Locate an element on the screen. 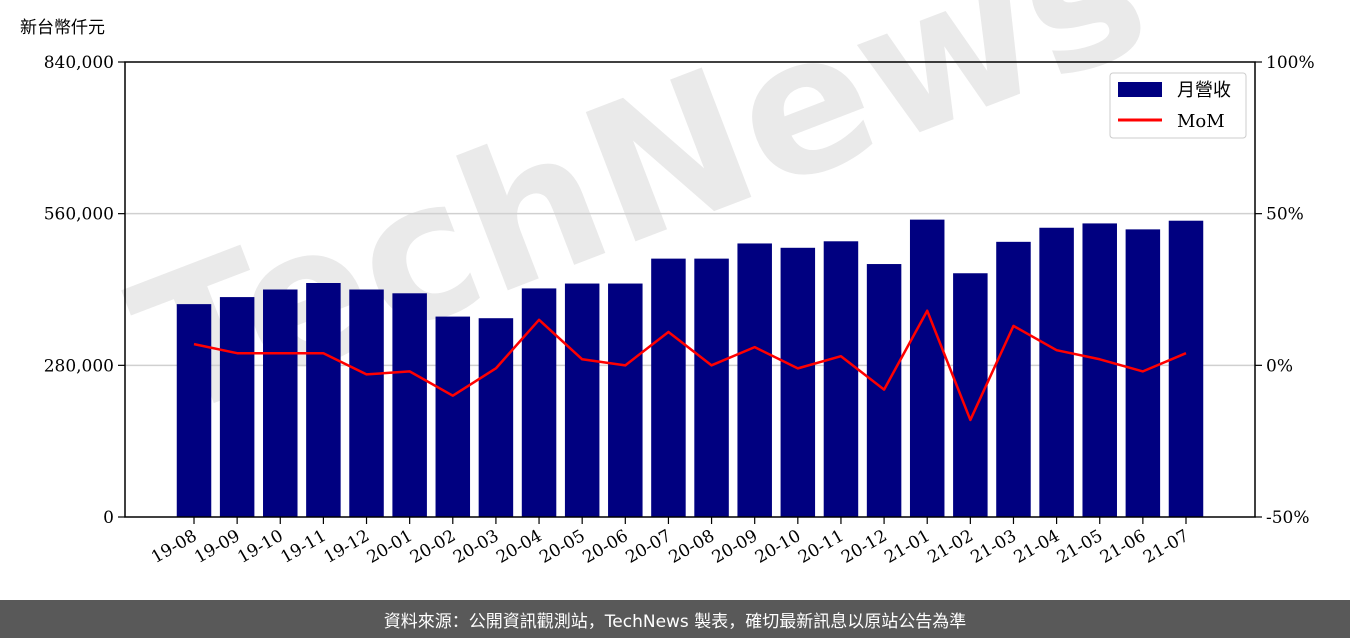 The height and width of the screenshot is (638, 1350). line-series is located at coordinates (690, 365).